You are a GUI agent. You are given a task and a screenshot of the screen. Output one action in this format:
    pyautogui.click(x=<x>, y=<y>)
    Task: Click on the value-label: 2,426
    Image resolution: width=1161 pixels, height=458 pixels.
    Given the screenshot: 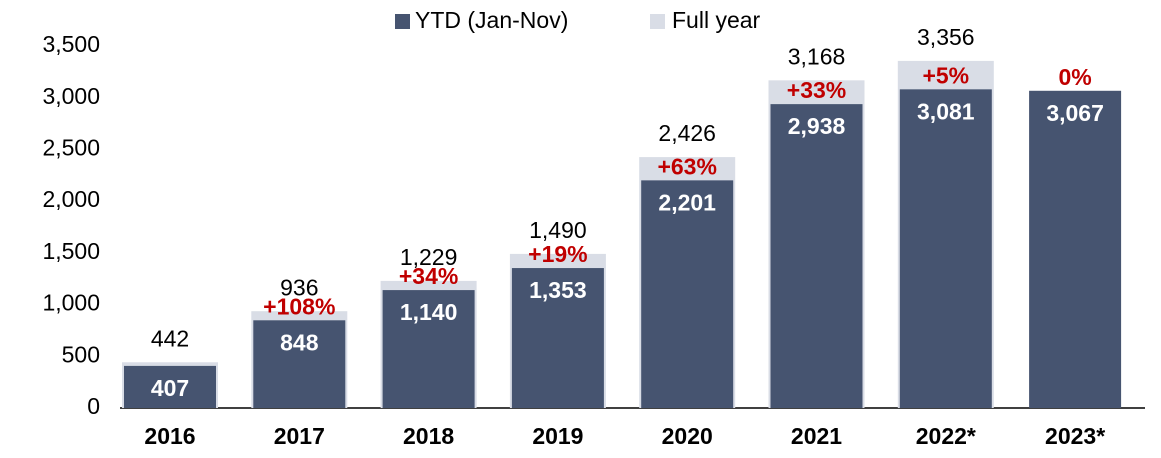 What is the action you would take?
    pyautogui.click(x=687, y=133)
    